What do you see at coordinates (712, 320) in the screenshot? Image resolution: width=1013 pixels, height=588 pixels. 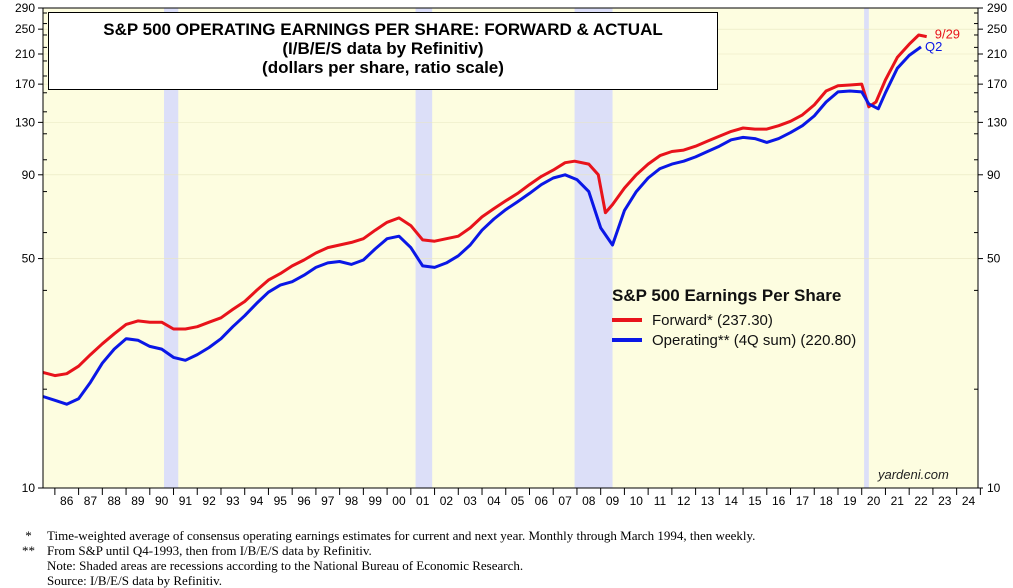 I see `legend-forward-label: Forward* (237.30)` at bounding box center [712, 320].